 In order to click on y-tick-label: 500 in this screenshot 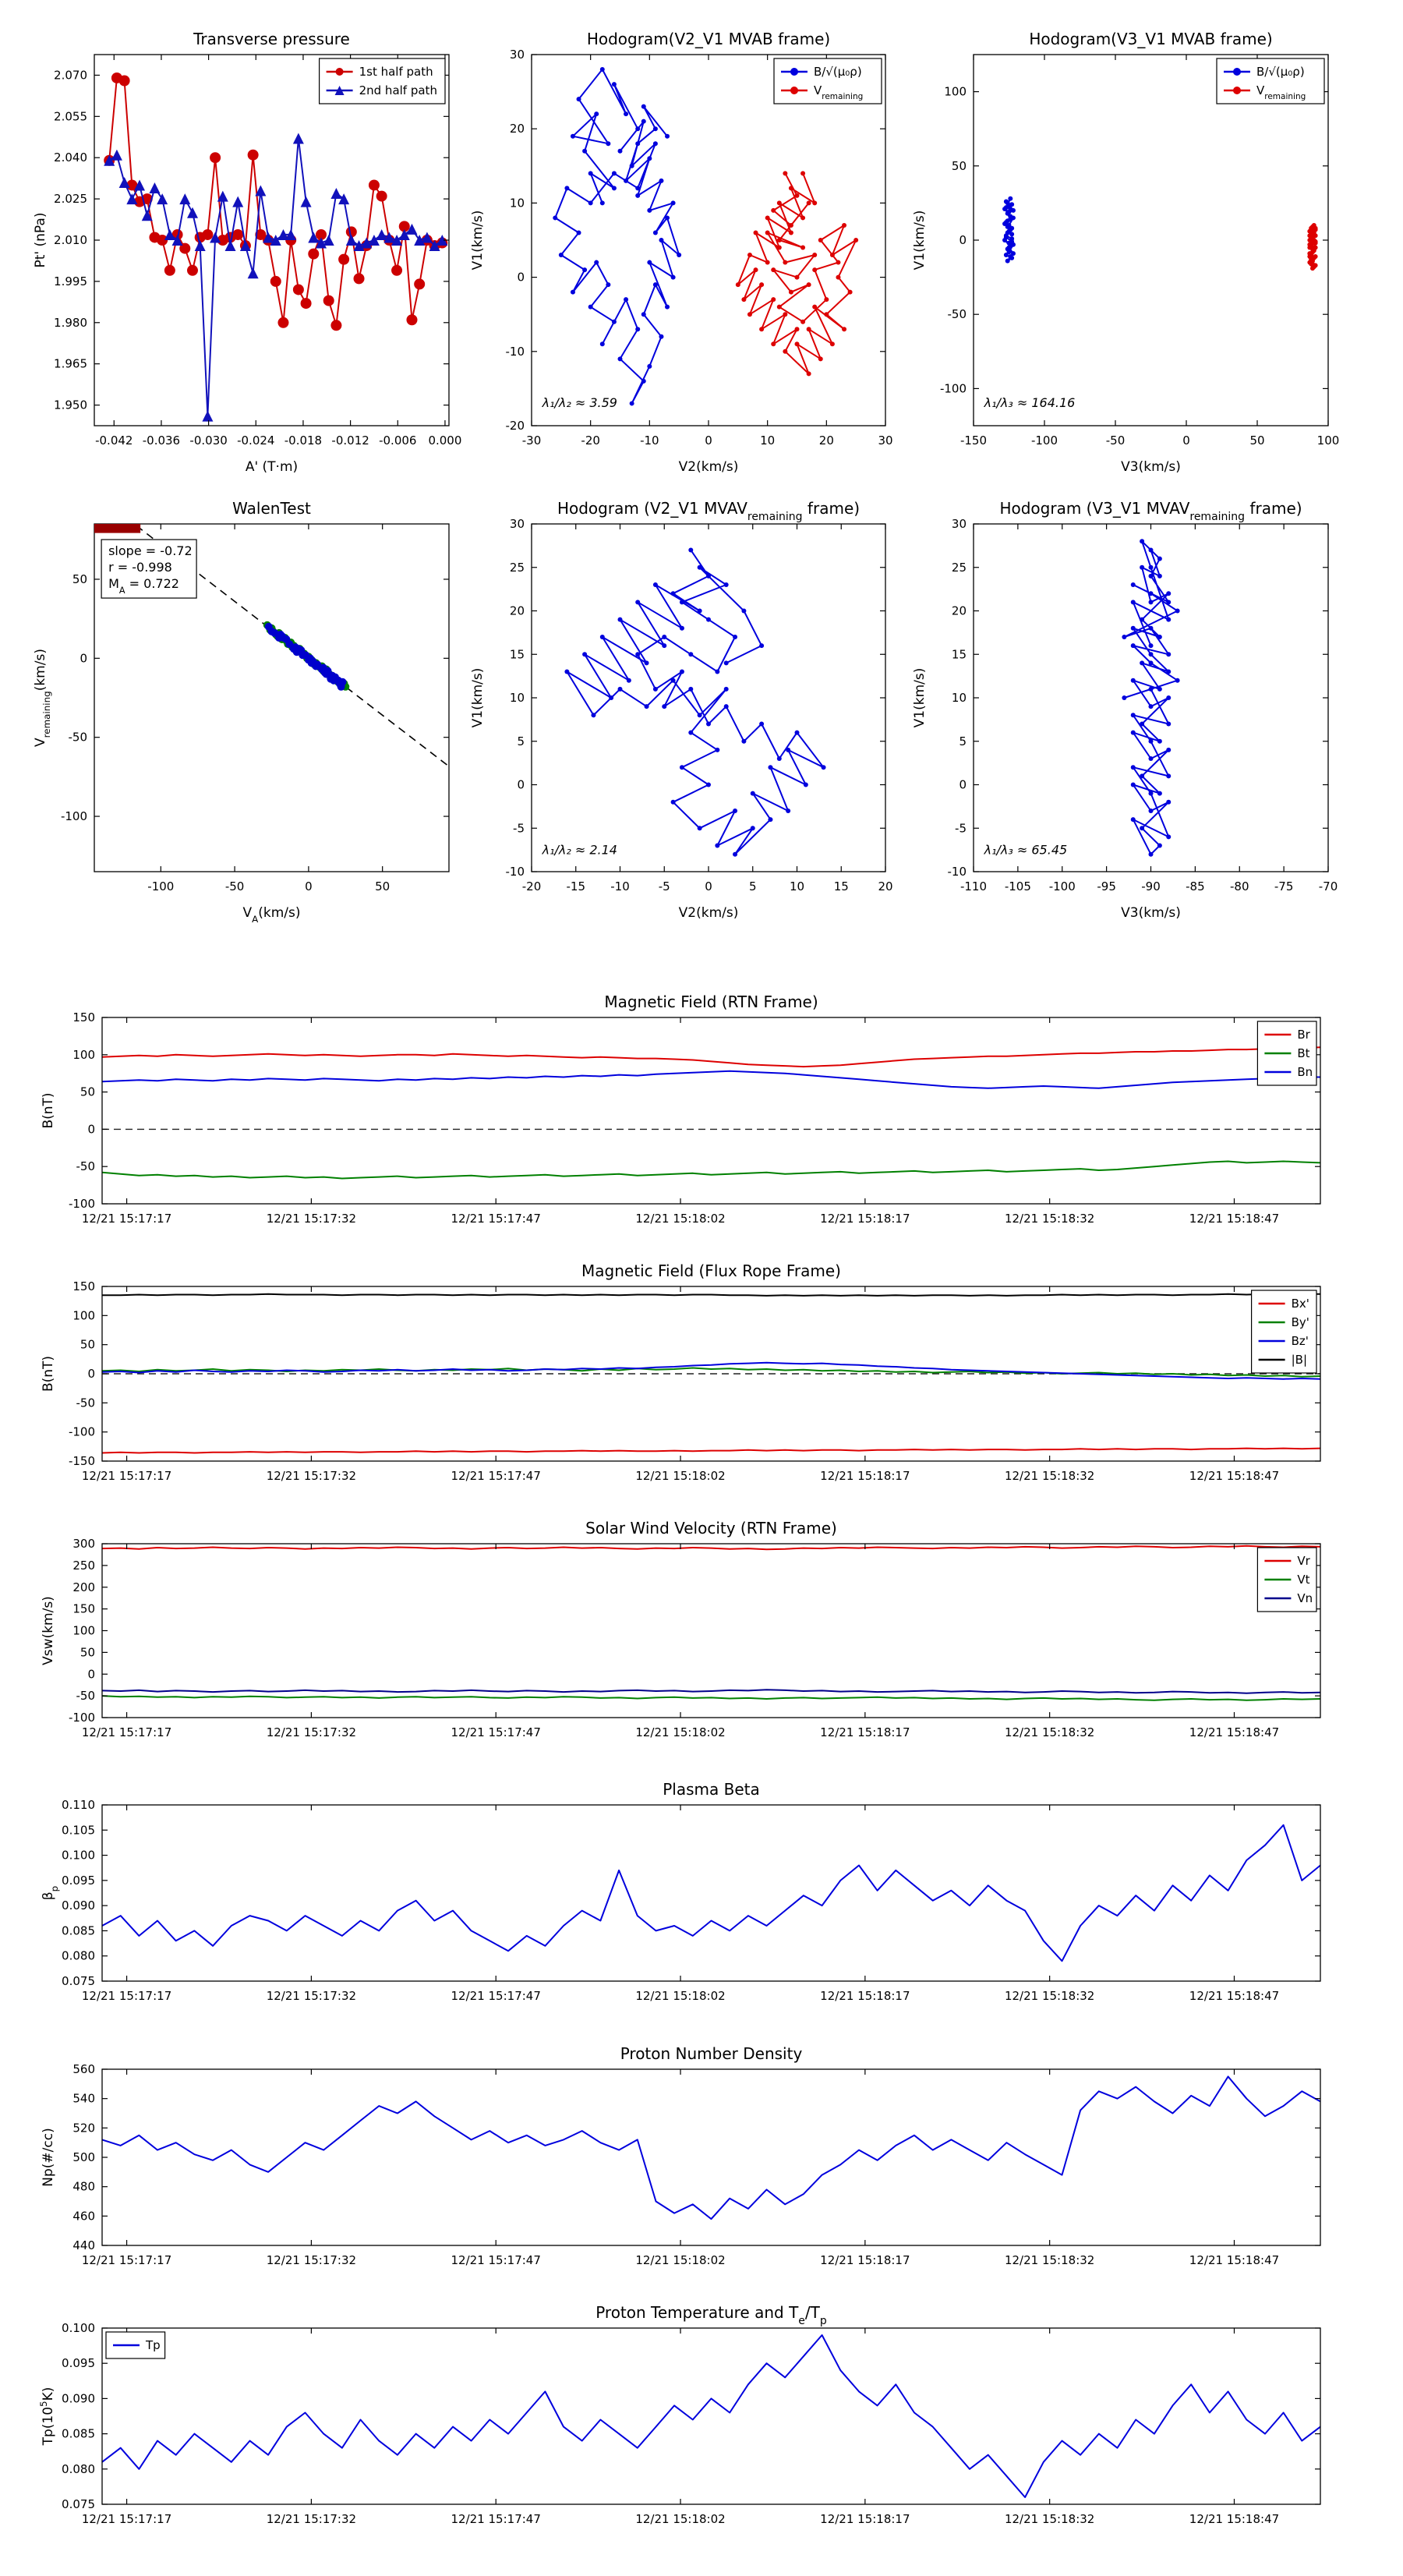, I will do `click(83, 2157)`.